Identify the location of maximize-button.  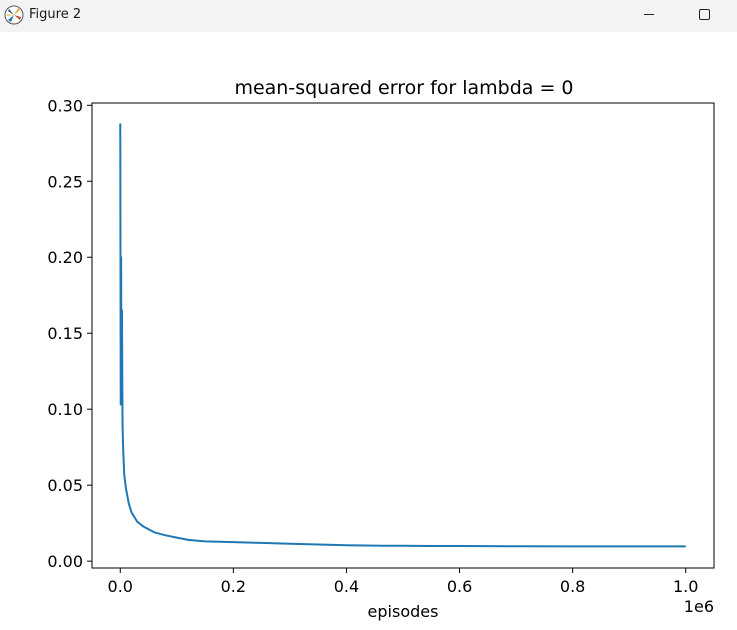
(705, 16).